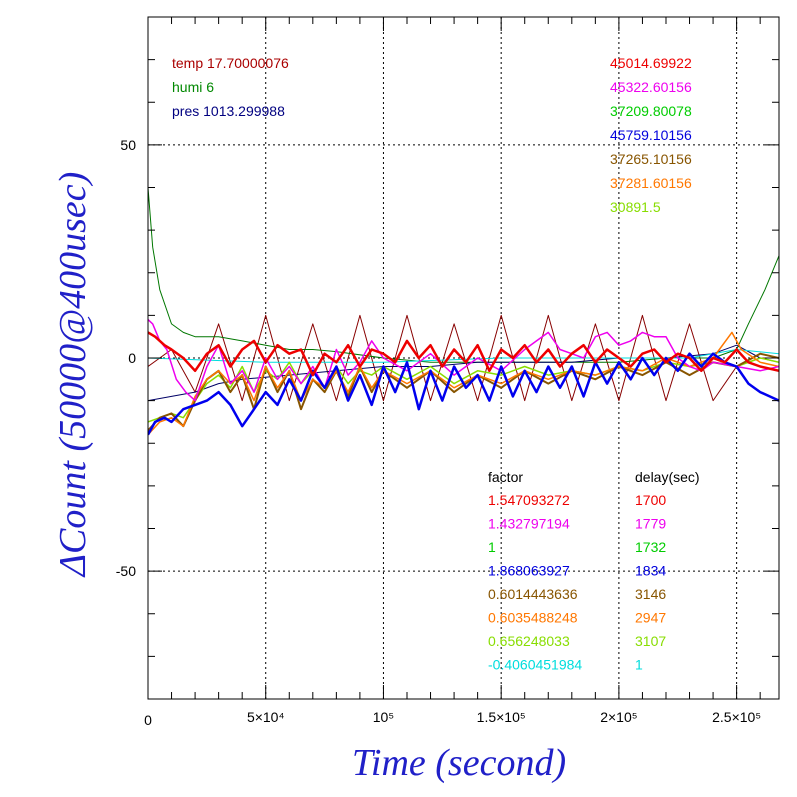 The width and height of the screenshot is (797, 797). What do you see at coordinates (650, 524) in the screenshot?
I see `delay-value: 1779` at bounding box center [650, 524].